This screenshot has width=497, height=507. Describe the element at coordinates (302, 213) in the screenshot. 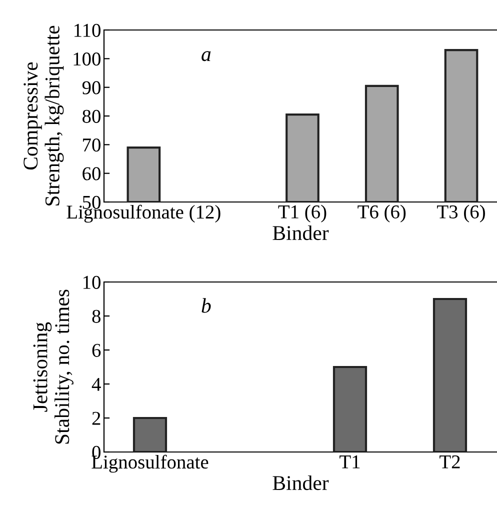

I see `x-tick-label: T1 (6)` at that location.